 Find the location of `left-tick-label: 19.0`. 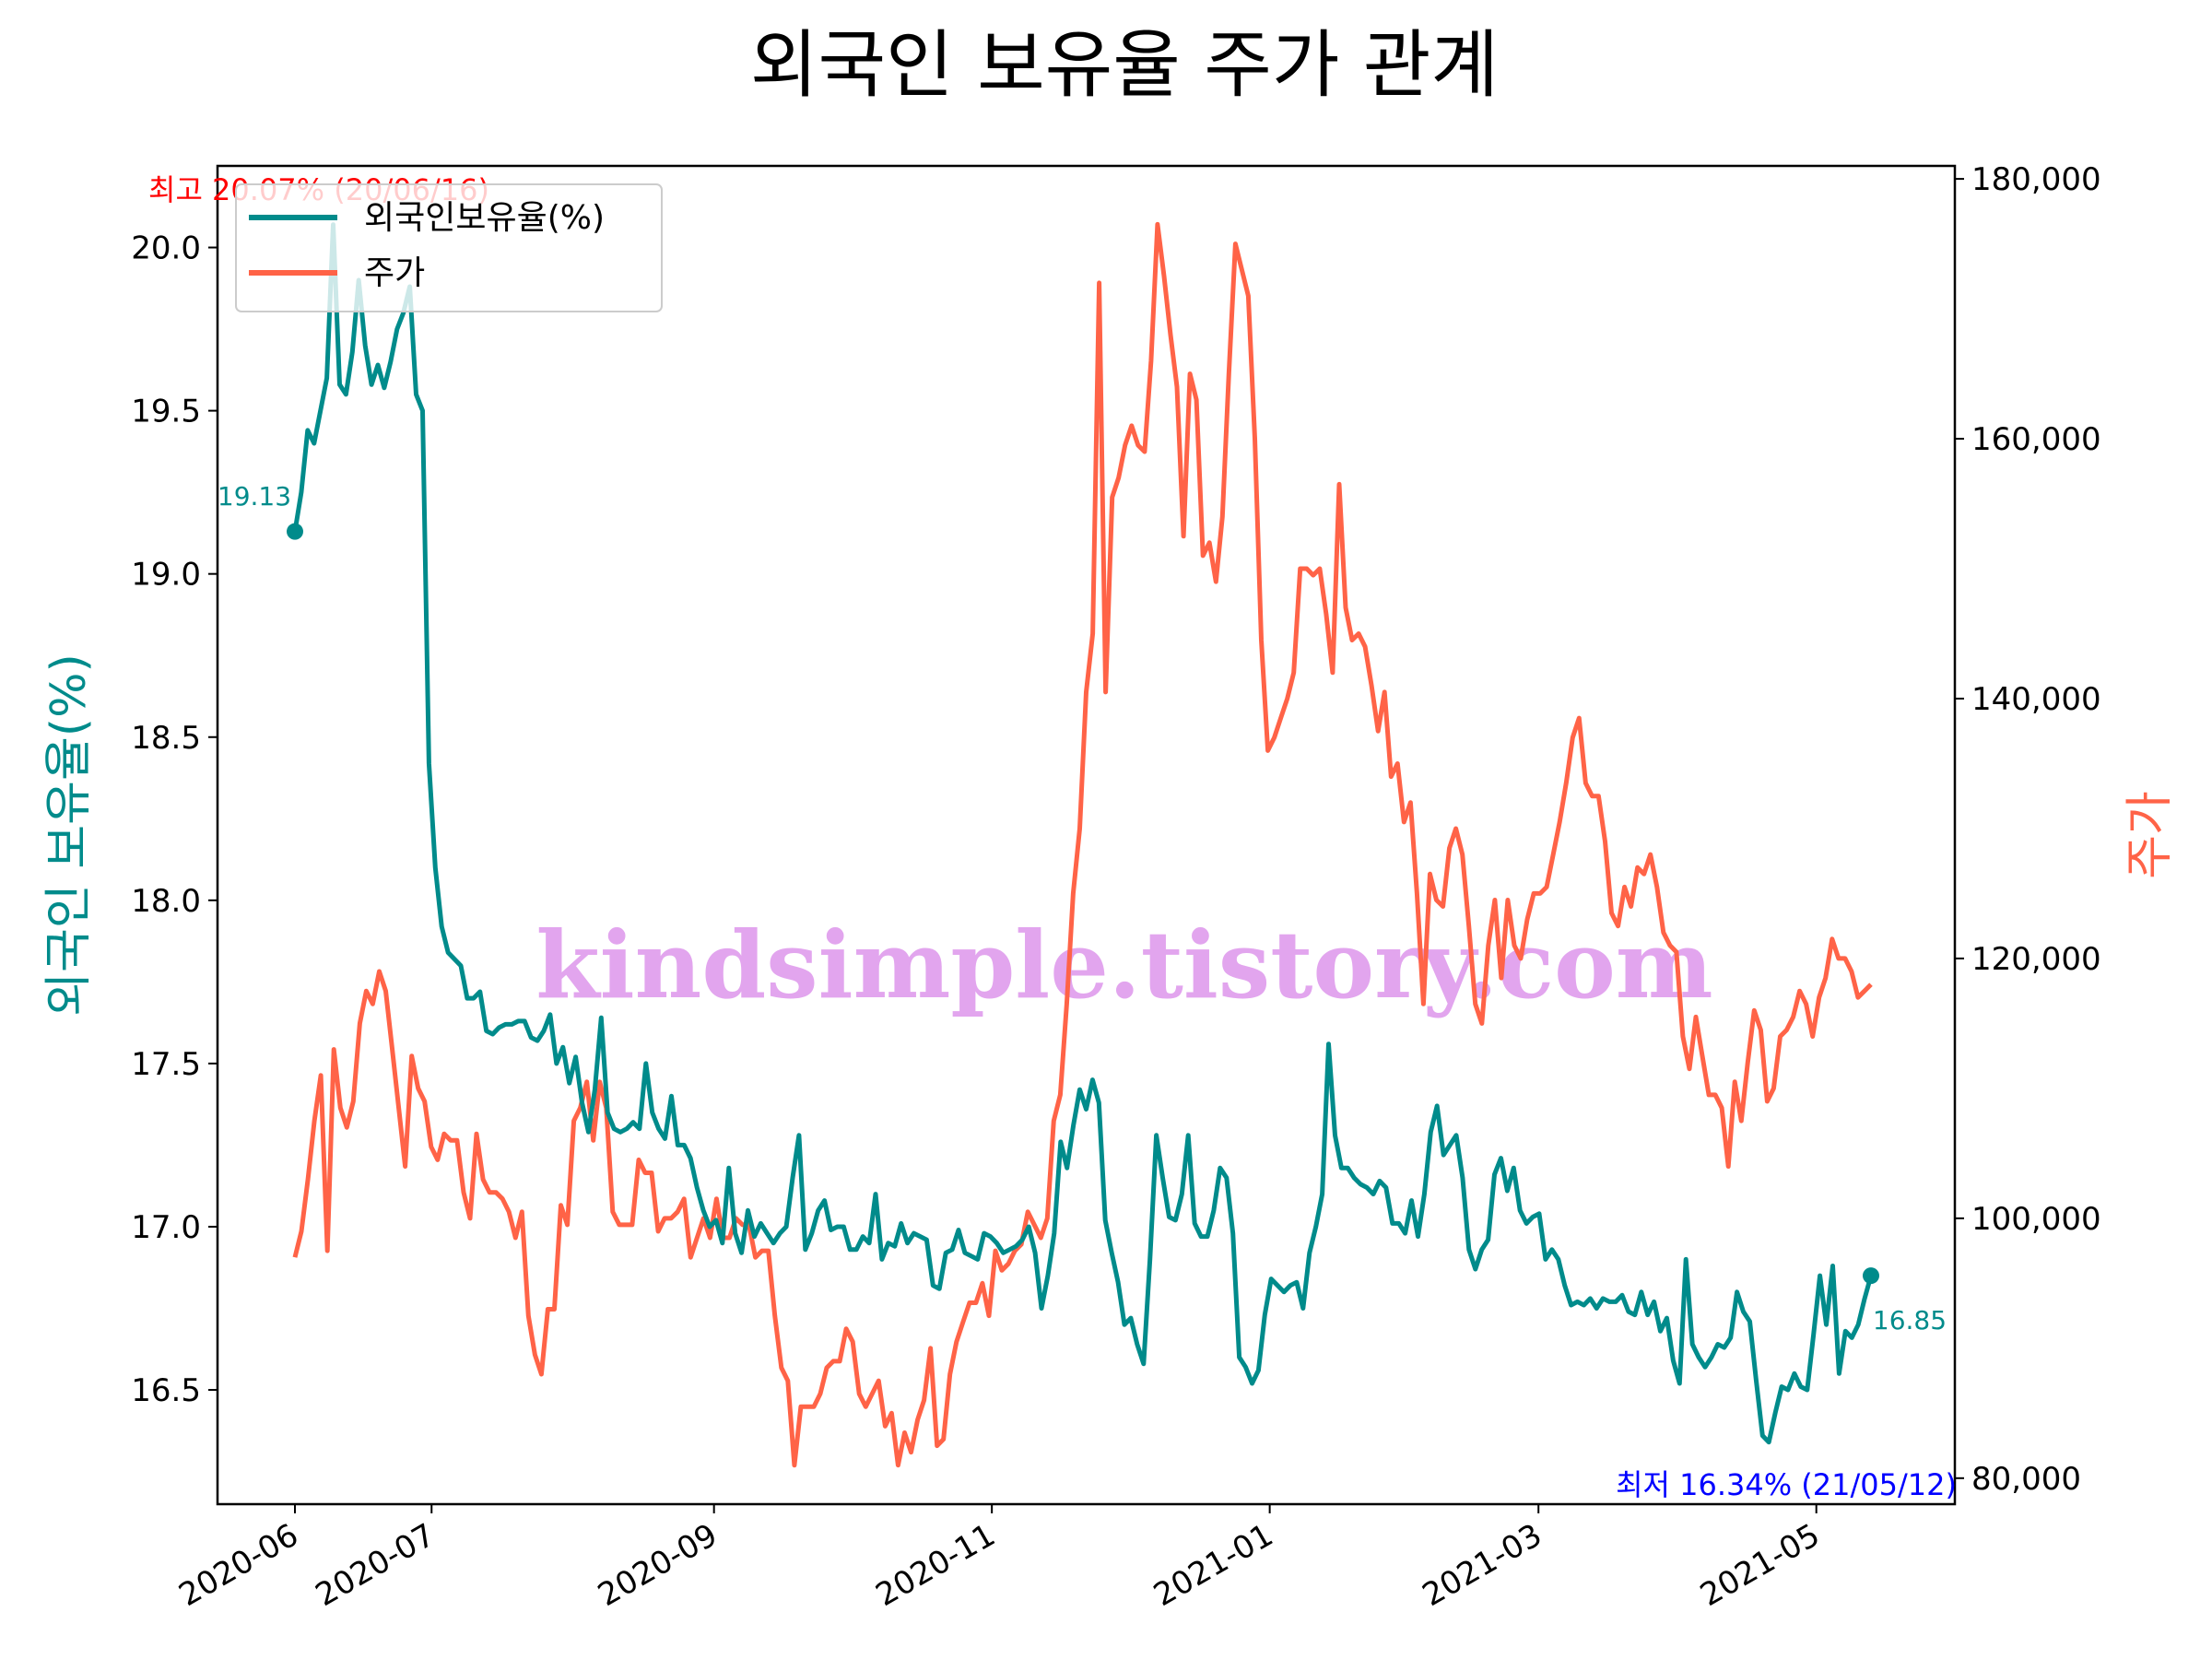

left-tick-label: 19.0 is located at coordinates (166, 575).